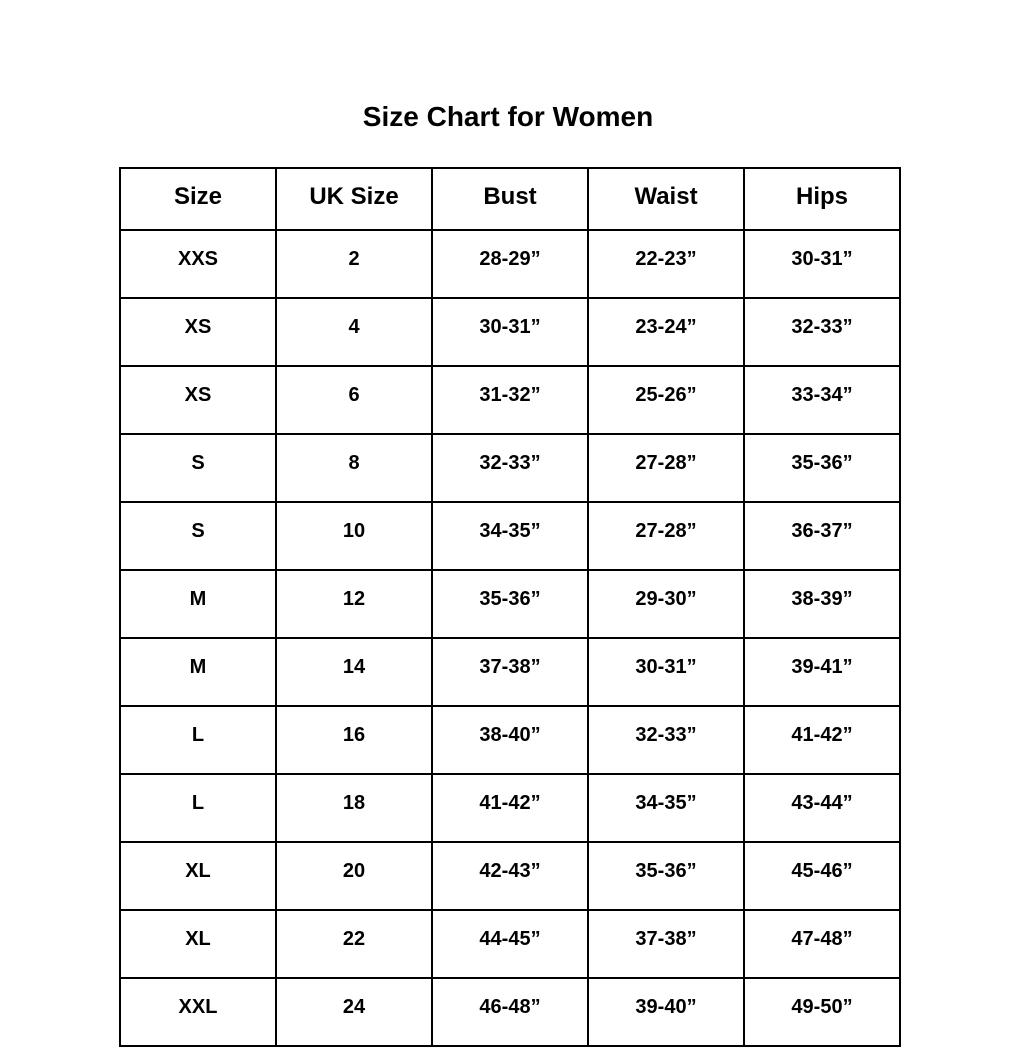 Image resolution: width=1024 pixels, height=1047 pixels. I want to click on table-row: XS 4 30-31” 23-24” 32-33”, so click(510, 332).